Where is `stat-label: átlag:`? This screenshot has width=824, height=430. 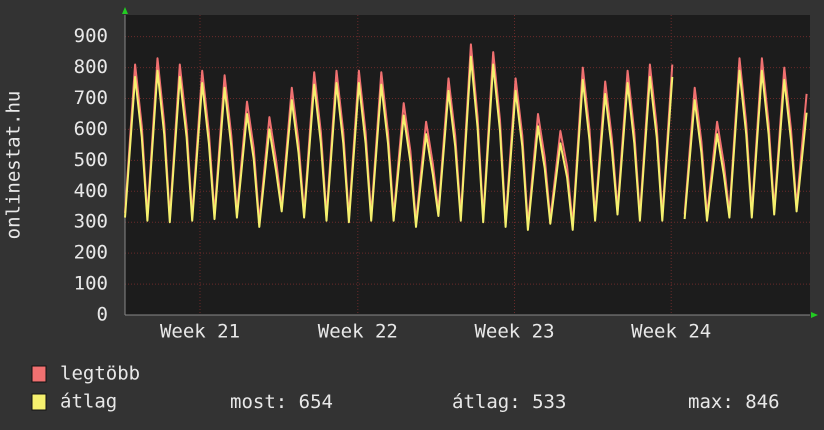
stat-label: átlag: is located at coordinates (486, 402).